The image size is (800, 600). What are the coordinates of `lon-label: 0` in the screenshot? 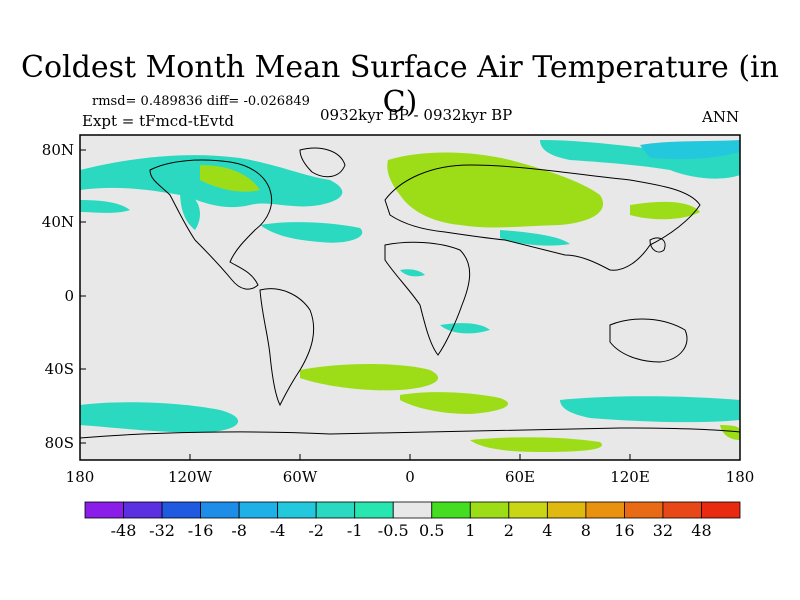 It's located at (410, 477).